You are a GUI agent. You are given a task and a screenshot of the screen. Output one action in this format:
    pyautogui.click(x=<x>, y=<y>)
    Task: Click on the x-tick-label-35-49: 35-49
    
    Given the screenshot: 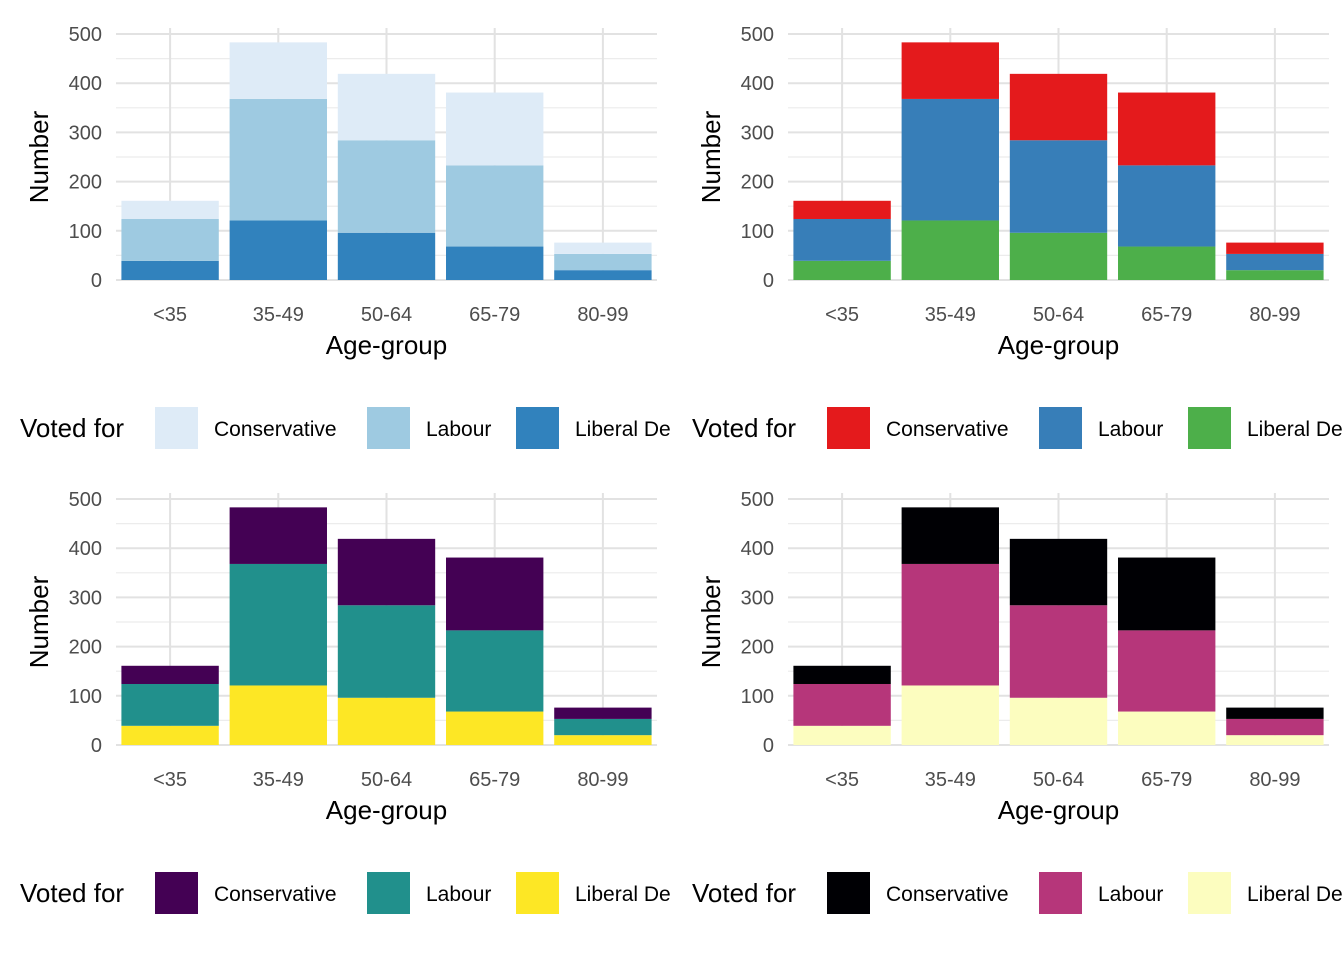 What is the action you would take?
    pyautogui.click(x=278, y=780)
    